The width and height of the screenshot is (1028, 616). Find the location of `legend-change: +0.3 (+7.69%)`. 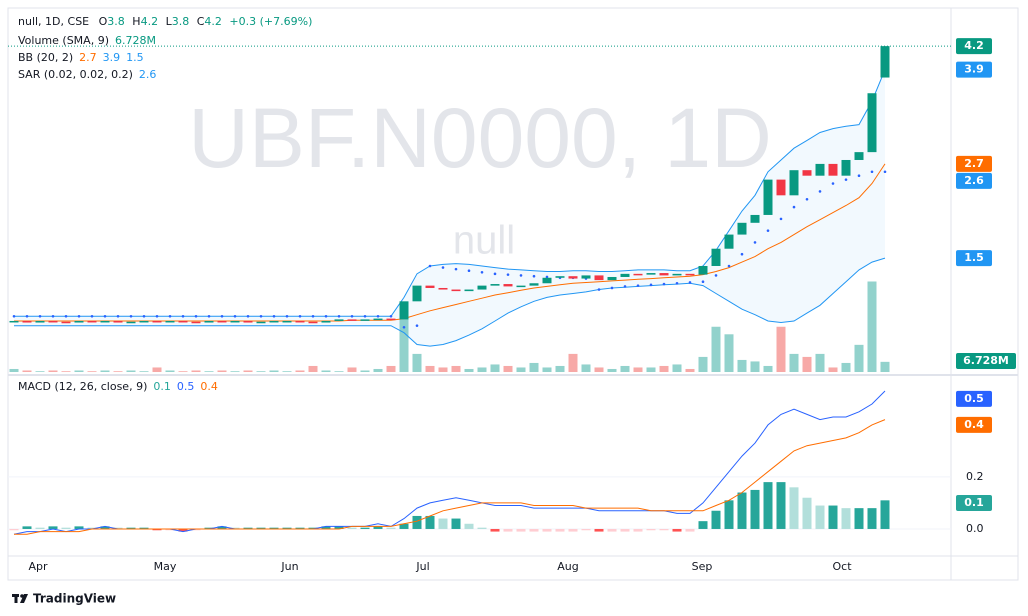

legend-change: +0.3 (+7.69%) is located at coordinates (270, 21).